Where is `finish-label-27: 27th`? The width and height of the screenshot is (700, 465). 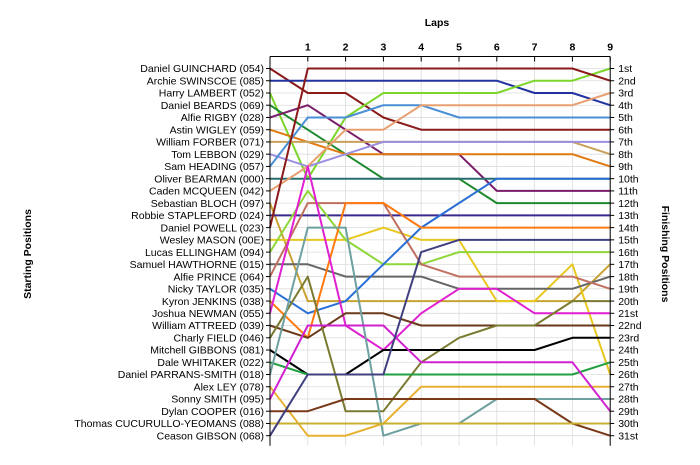 finish-label-27: 27th is located at coordinates (628, 387).